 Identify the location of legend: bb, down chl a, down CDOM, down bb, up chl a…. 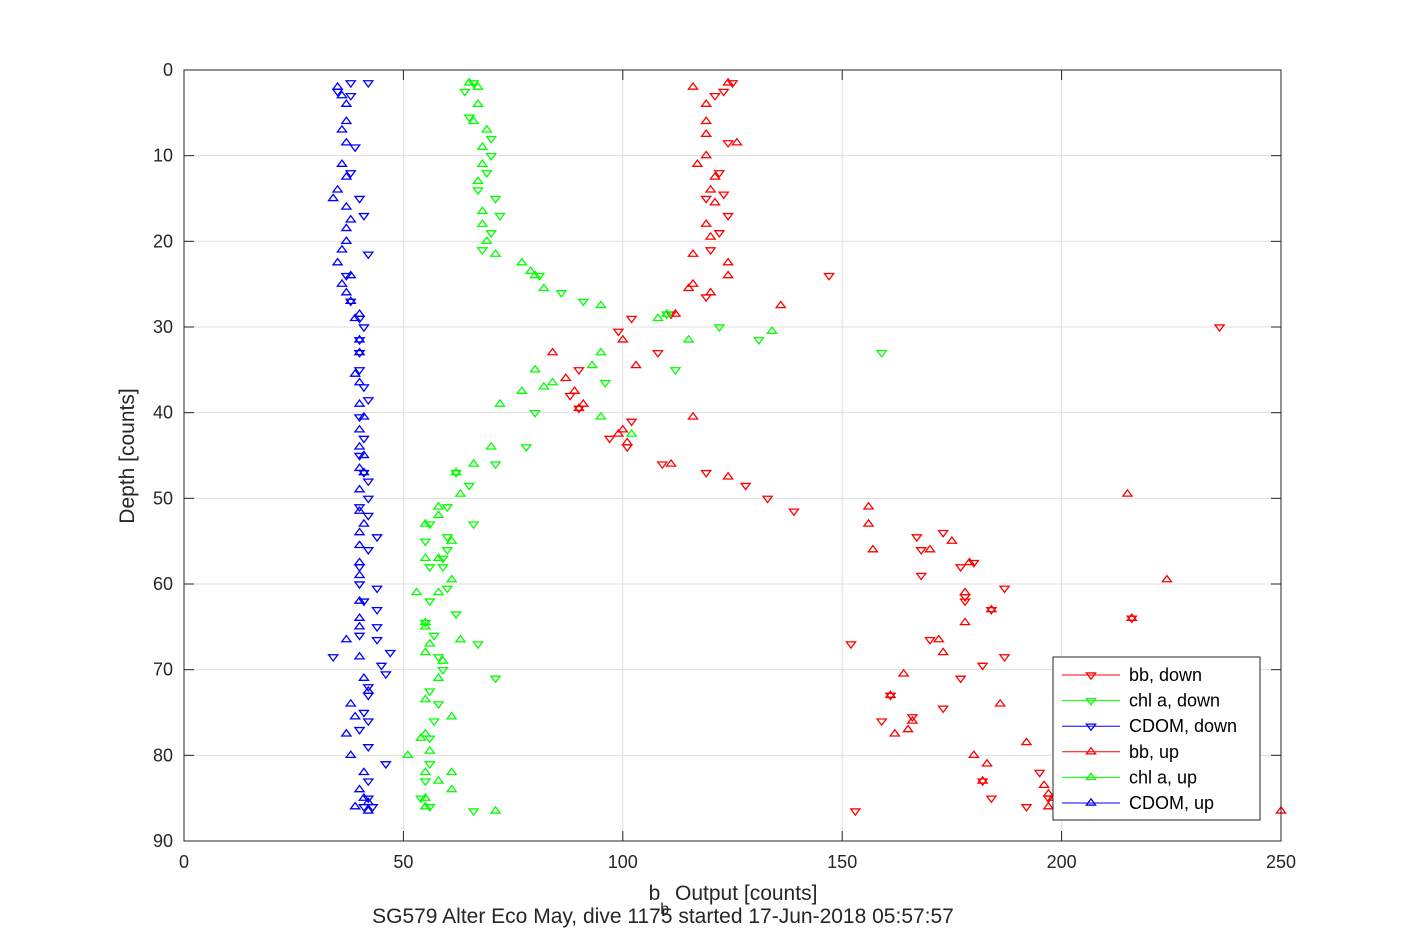
(1156, 738).